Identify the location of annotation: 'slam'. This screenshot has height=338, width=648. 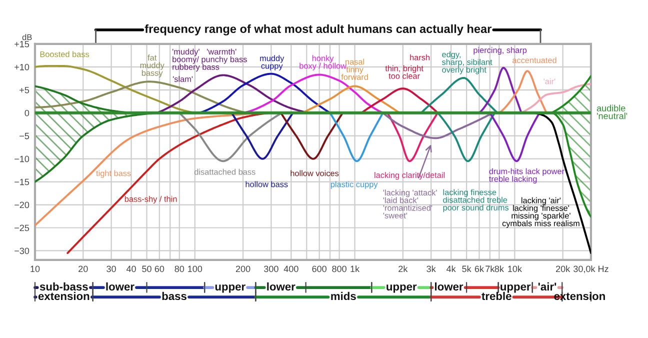
(182, 79).